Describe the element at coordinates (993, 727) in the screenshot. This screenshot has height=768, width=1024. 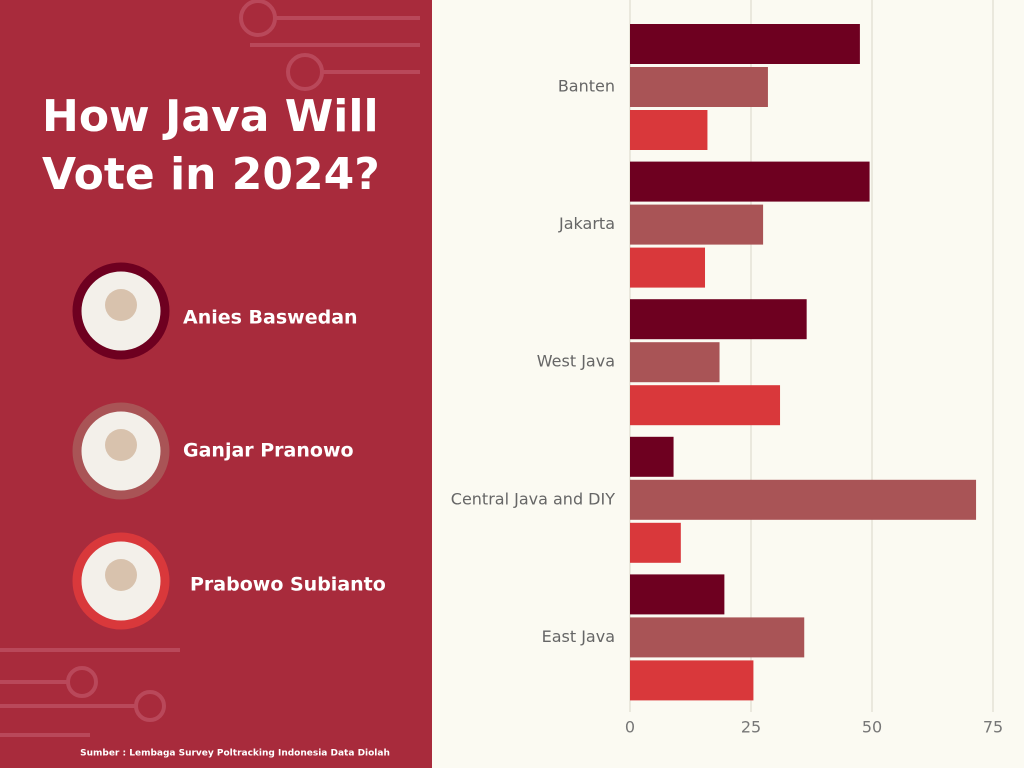
I see `x-tick-label: 75` at that location.